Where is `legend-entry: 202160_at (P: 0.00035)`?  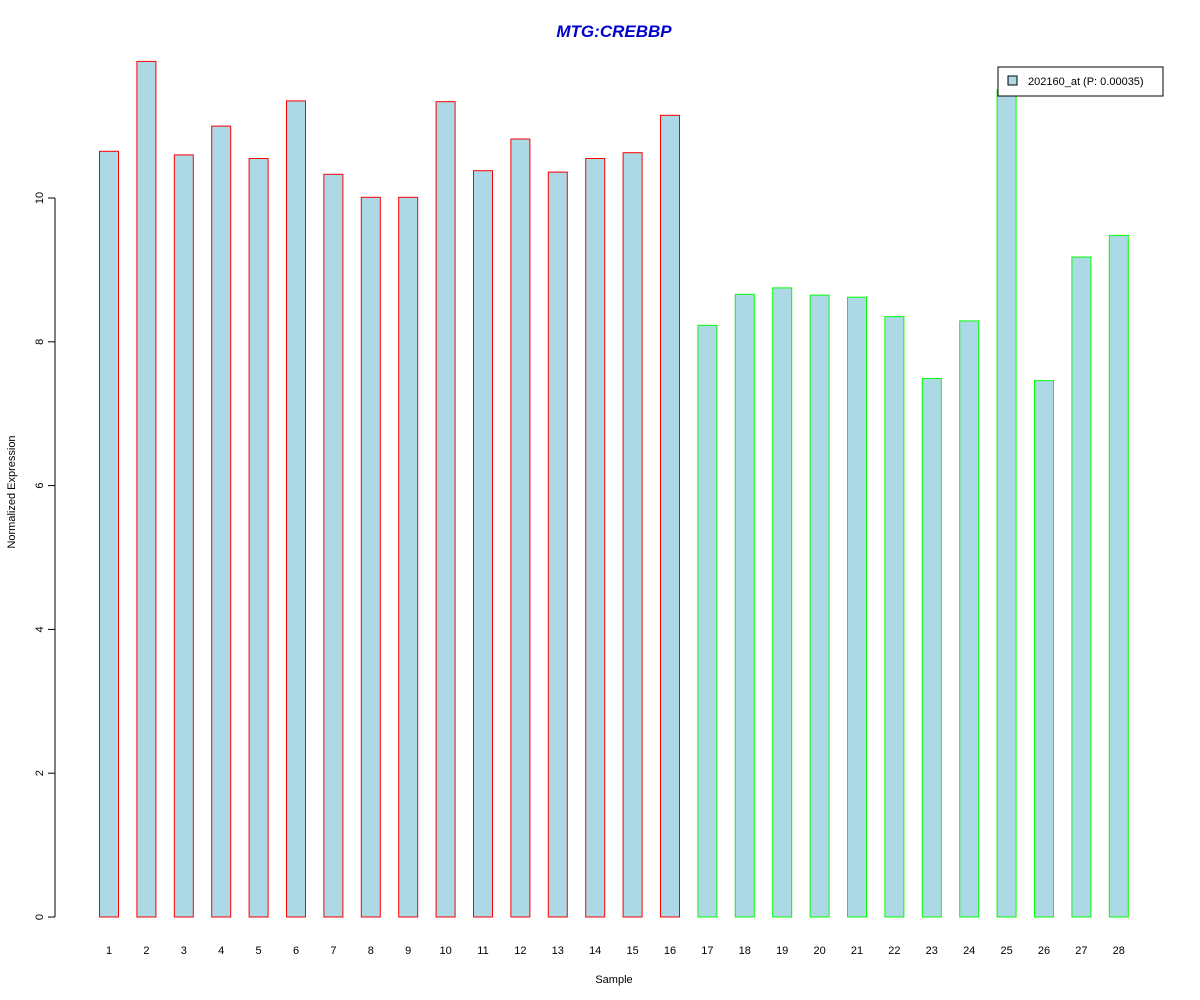 legend-entry: 202160_at (P: 0.00035) is located at coordinates (1086, 82).